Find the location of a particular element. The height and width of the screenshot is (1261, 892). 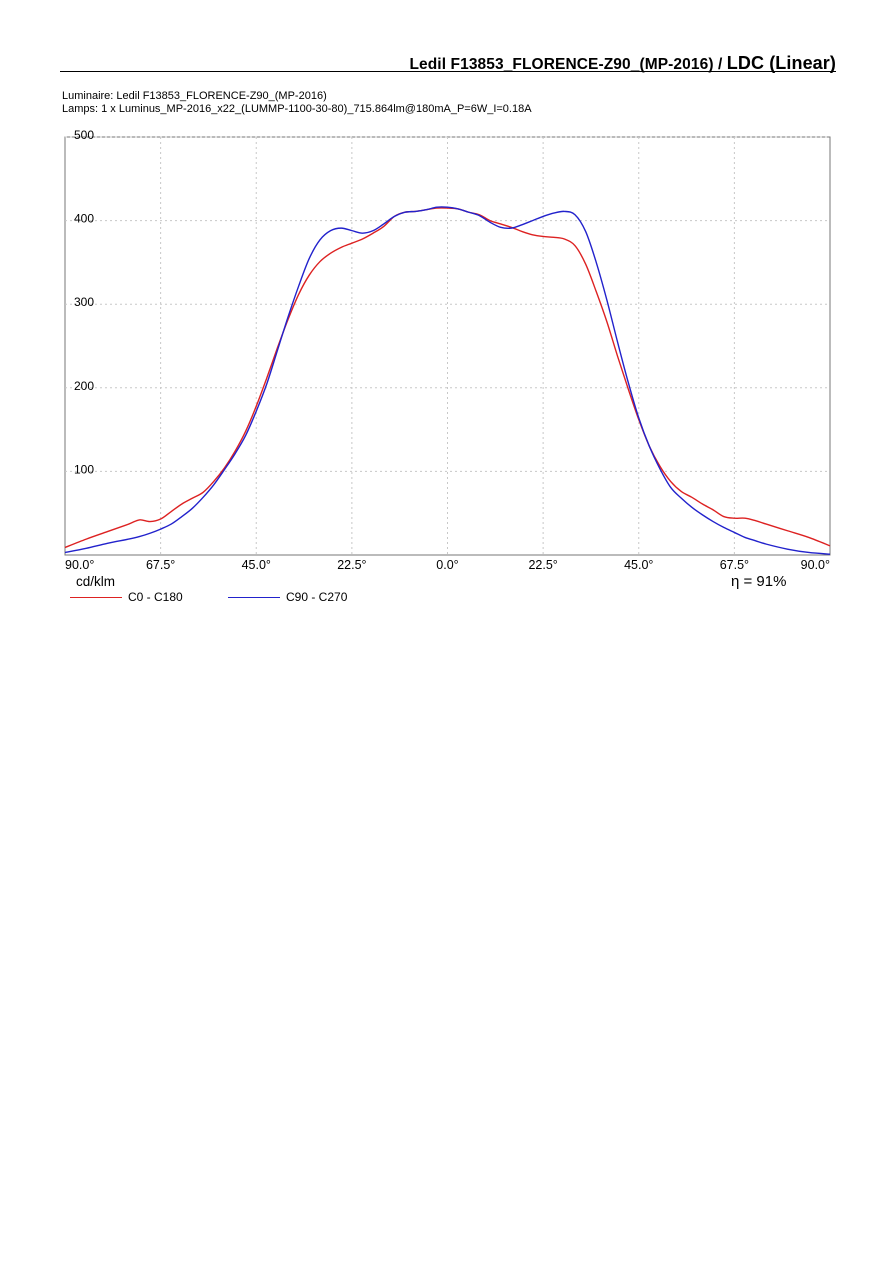

title-chart-type: LDC (Linear) is located at coordinates (781, 63).